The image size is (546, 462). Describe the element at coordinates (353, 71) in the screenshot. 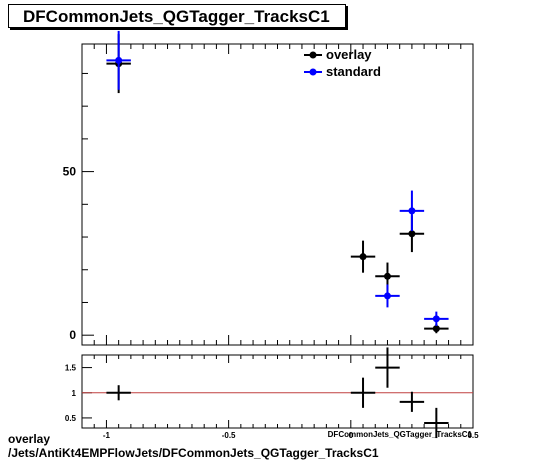

I see `legend-label-standard: standard` at that location.